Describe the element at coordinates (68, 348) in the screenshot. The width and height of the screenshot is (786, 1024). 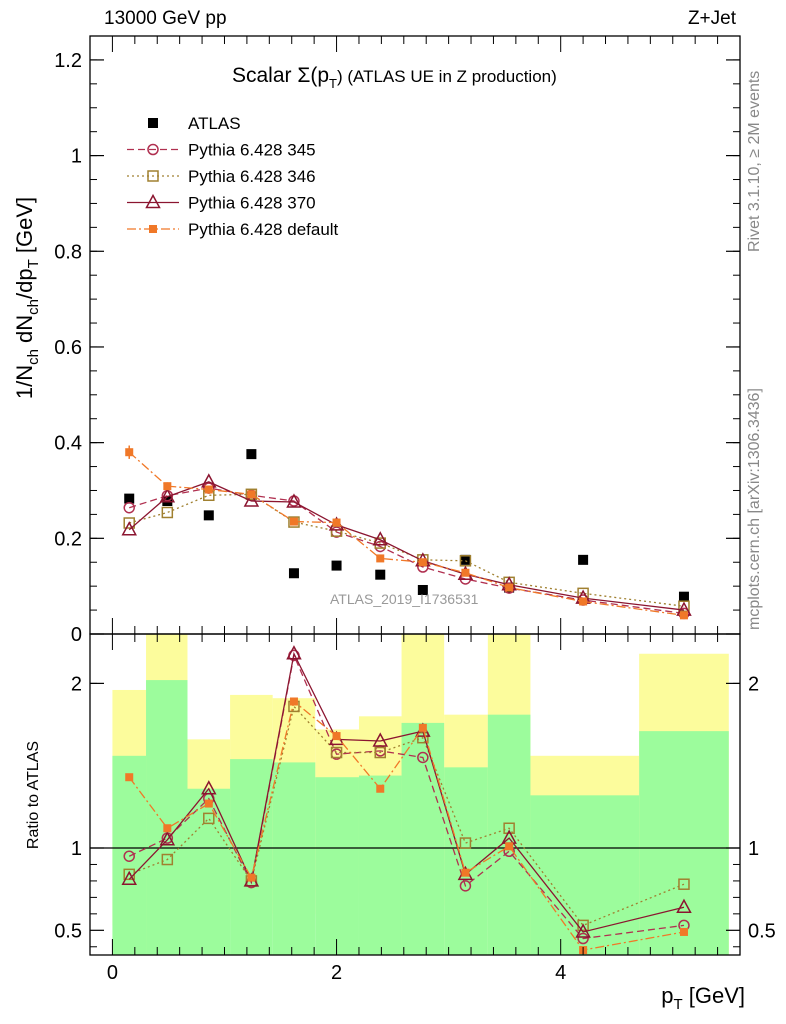
I see `main-ytick-label: 0.6` at that location.